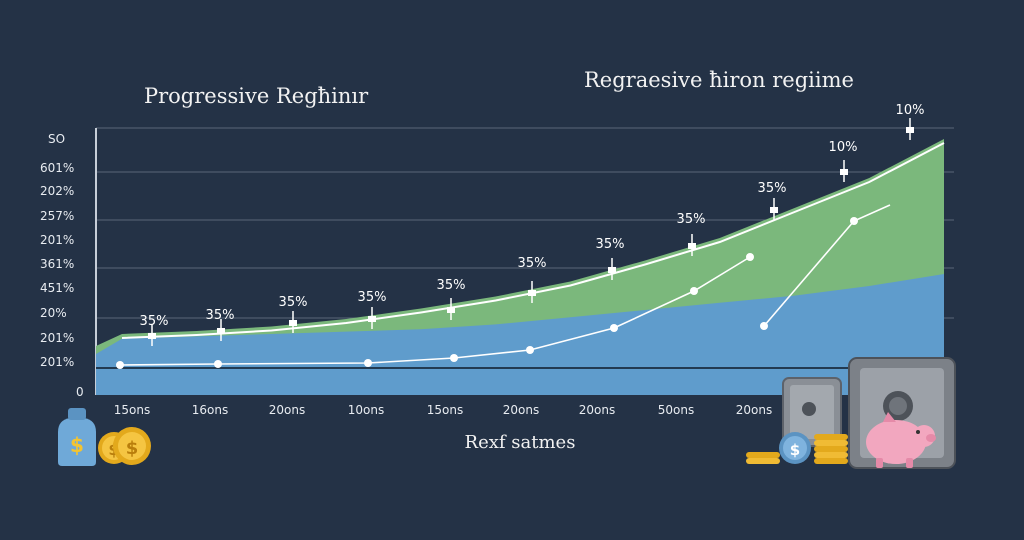  I want to click on x-tick-label: 16ons, so click(210, 410).